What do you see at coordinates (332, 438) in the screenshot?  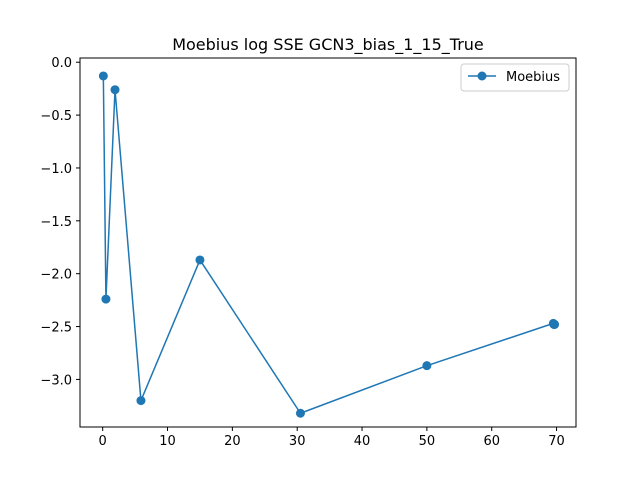 I see `x-axis: 0 10 20 30 40 50 60 70` at bounding box center [332, 438].